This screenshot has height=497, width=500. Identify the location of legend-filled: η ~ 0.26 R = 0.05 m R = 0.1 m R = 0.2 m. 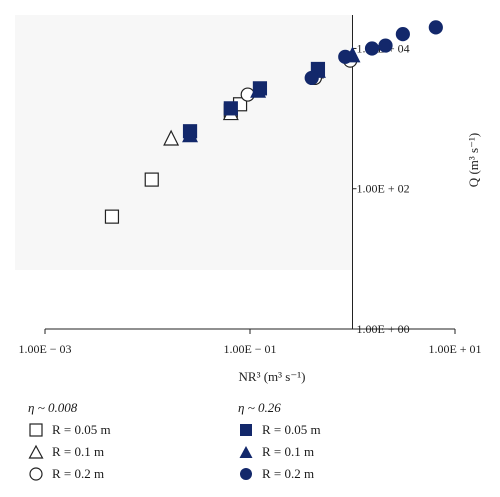
(279, 441).